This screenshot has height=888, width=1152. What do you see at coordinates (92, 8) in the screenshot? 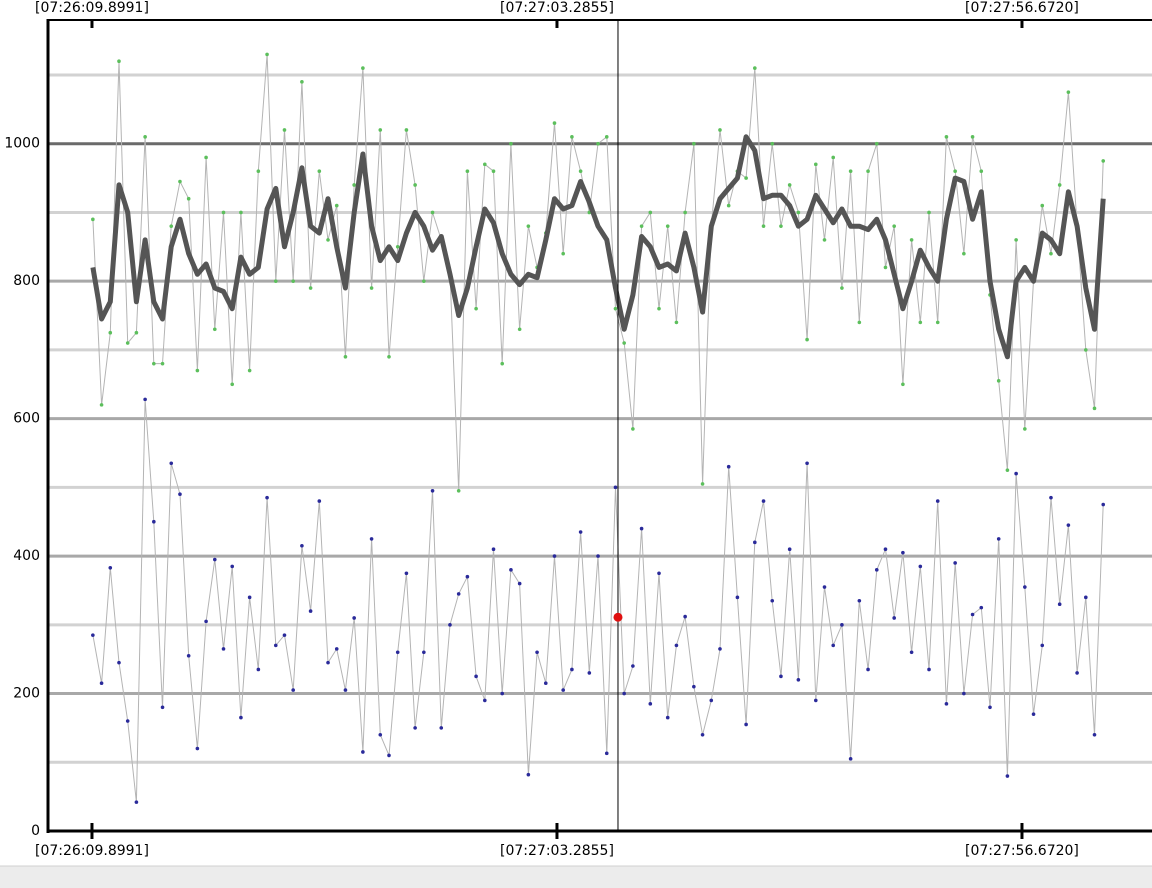
I see `x-tick-label-top: [07:26:09.8991]` at bounding box center [92, 8].